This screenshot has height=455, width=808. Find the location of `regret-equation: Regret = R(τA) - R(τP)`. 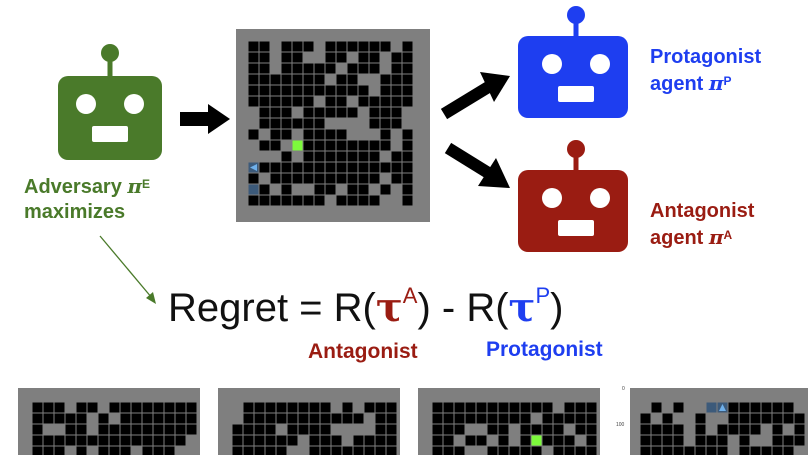

regret-equation: Regret = R(τA) - R(τP) is located at coordinates (365, 310).